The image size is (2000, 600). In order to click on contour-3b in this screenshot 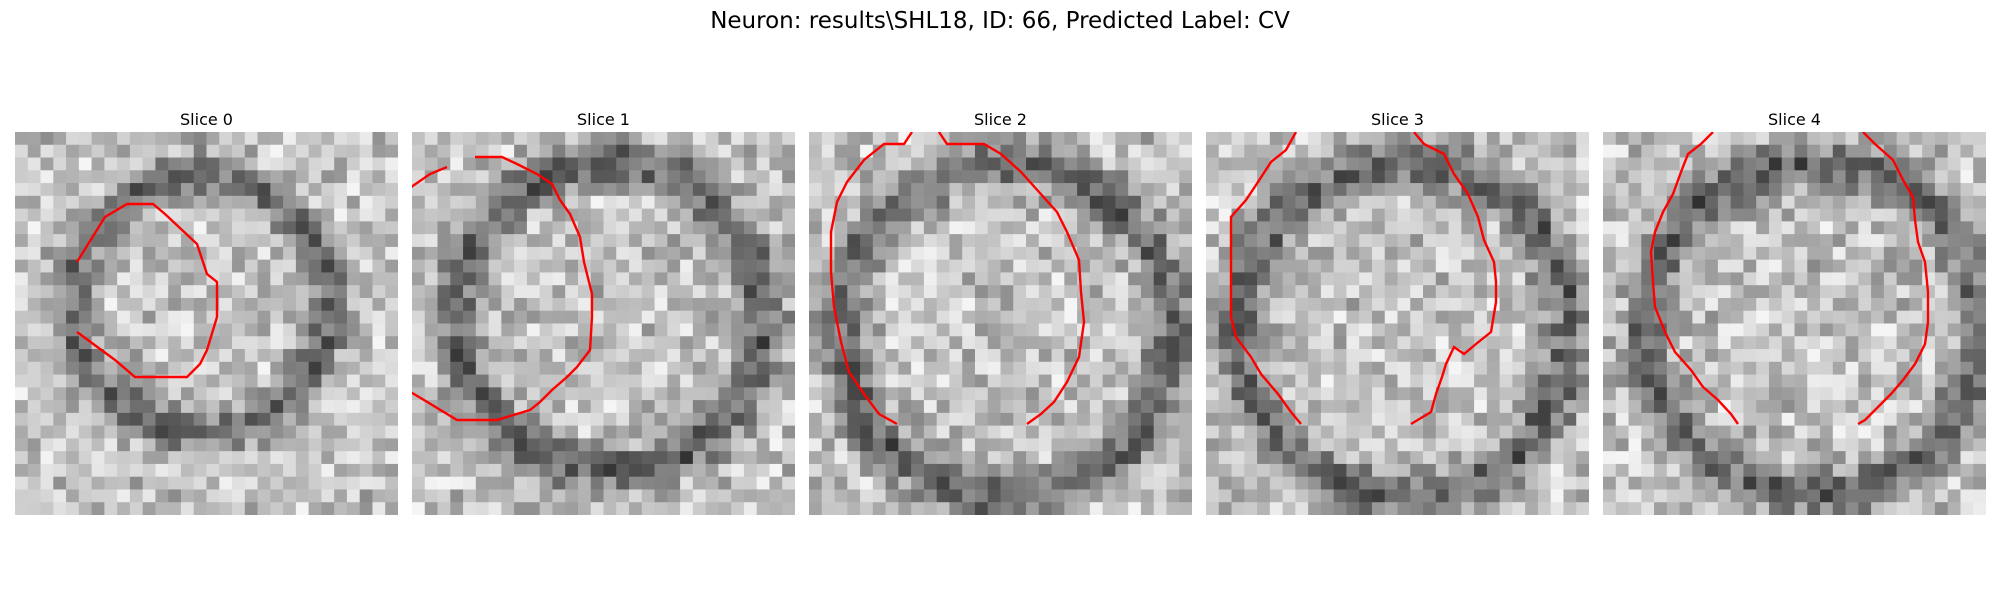, I will do `click(1454, 279)`.